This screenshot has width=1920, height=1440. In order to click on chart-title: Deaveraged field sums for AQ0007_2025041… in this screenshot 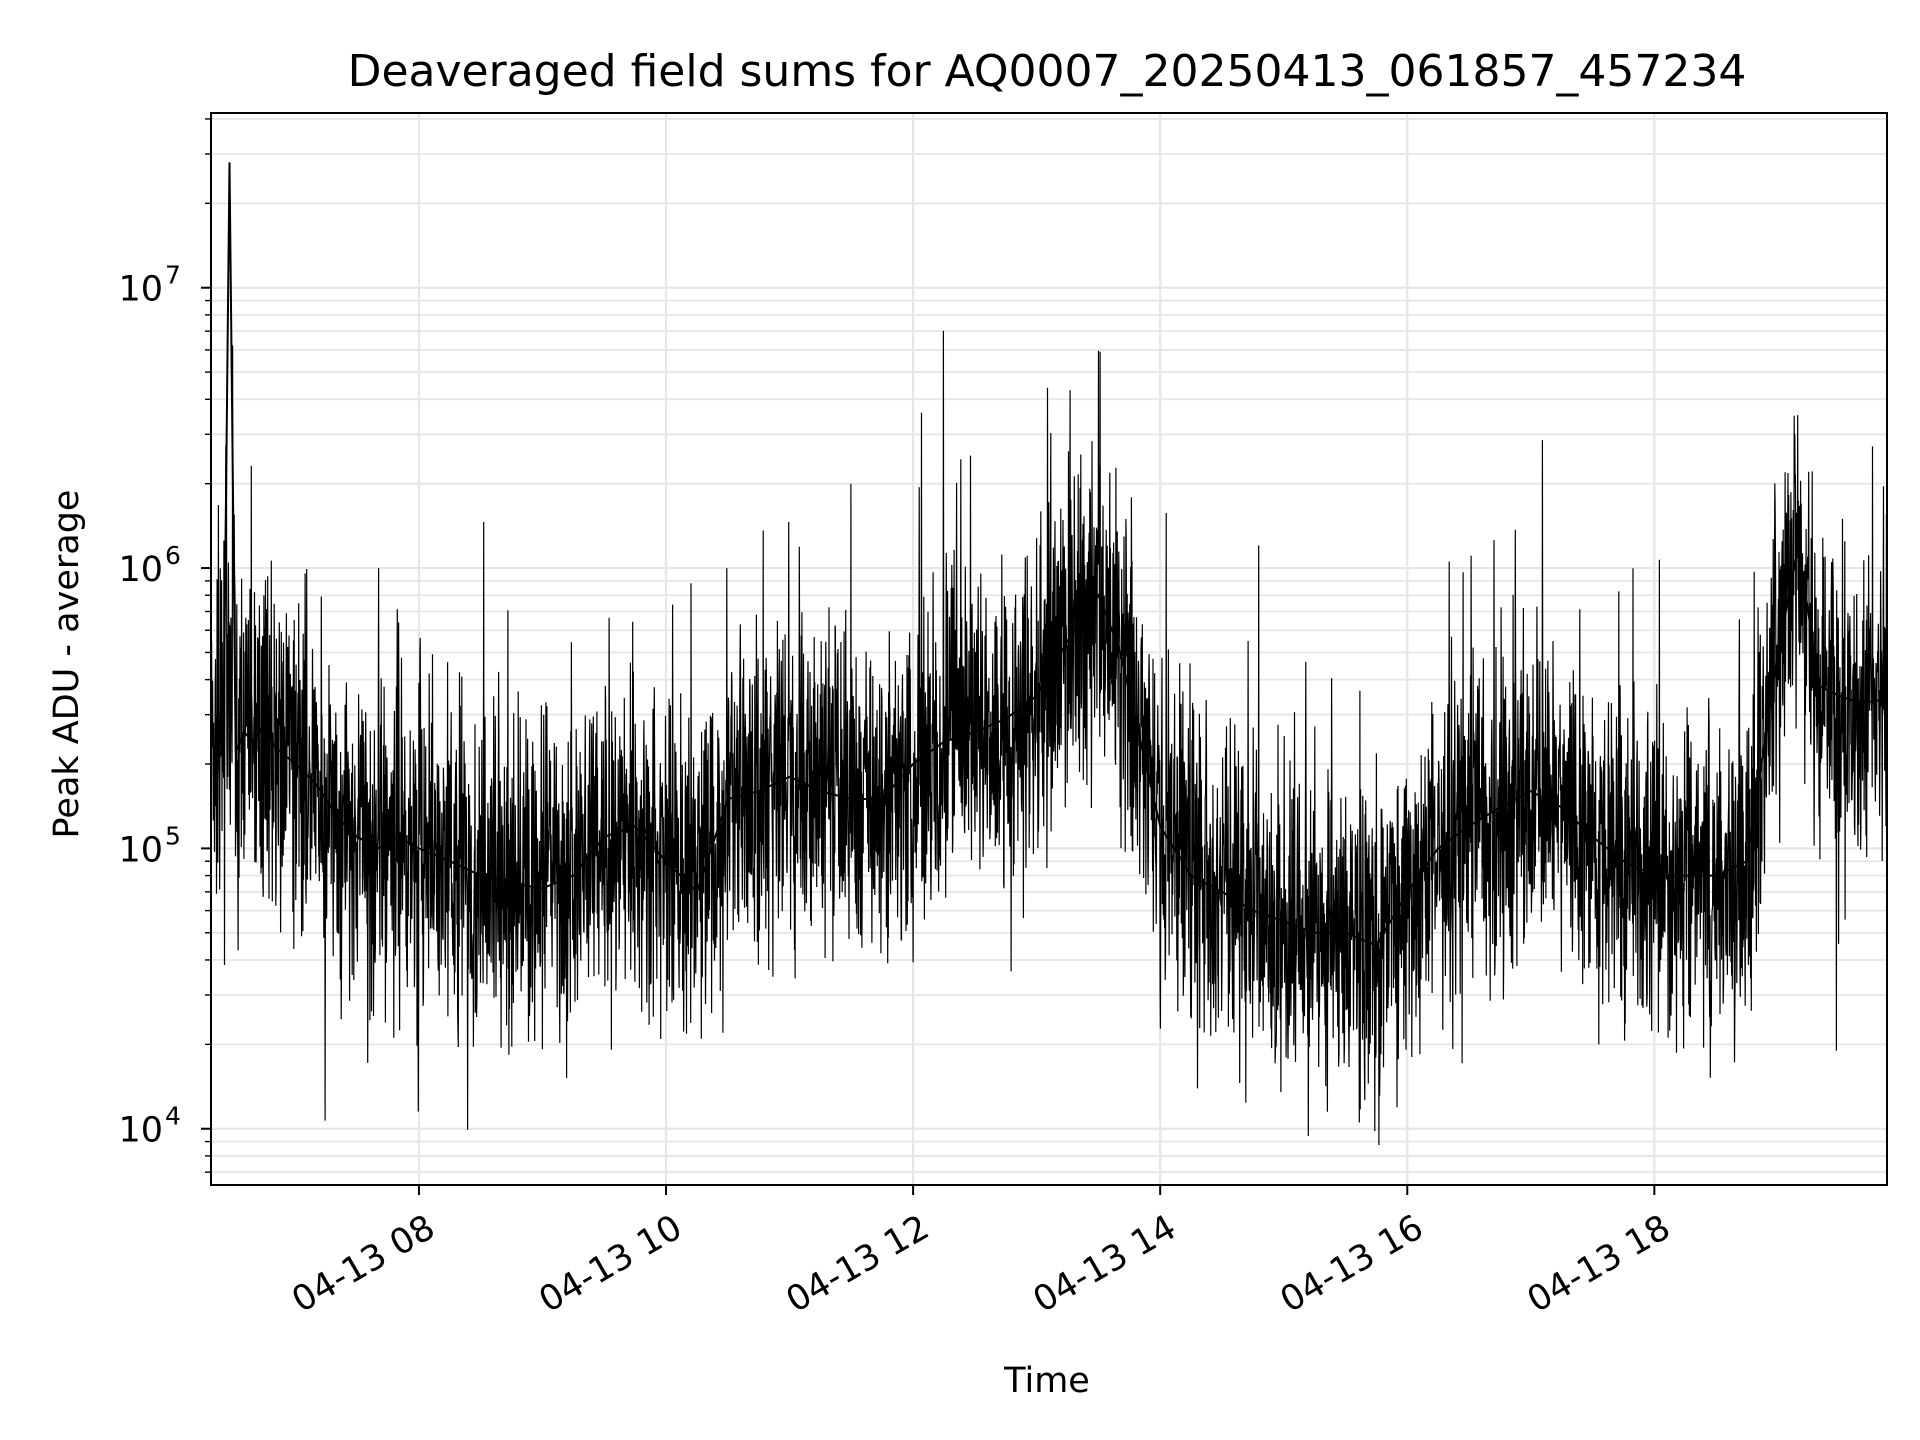, I will do `click(1047, 71)`.